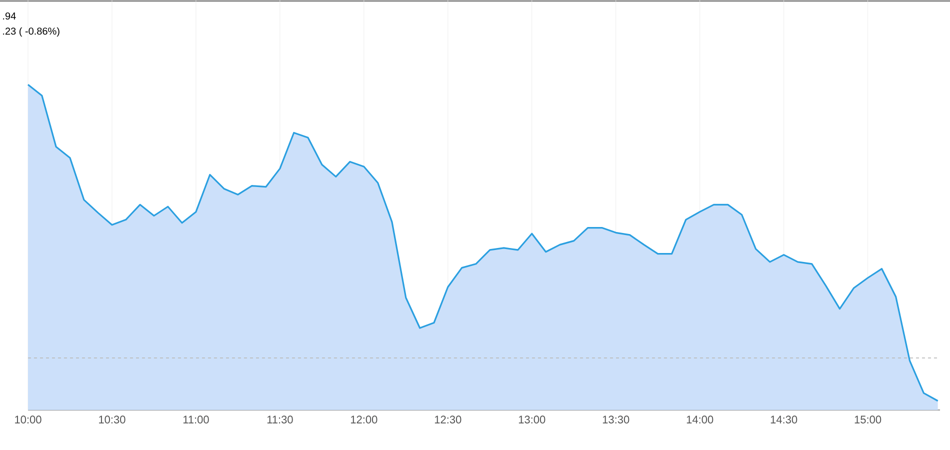  What do you see at coordinates (868, 420) in the screenshot?
I see `x-tick-label: 15:00` at bounding box center [868, 420].